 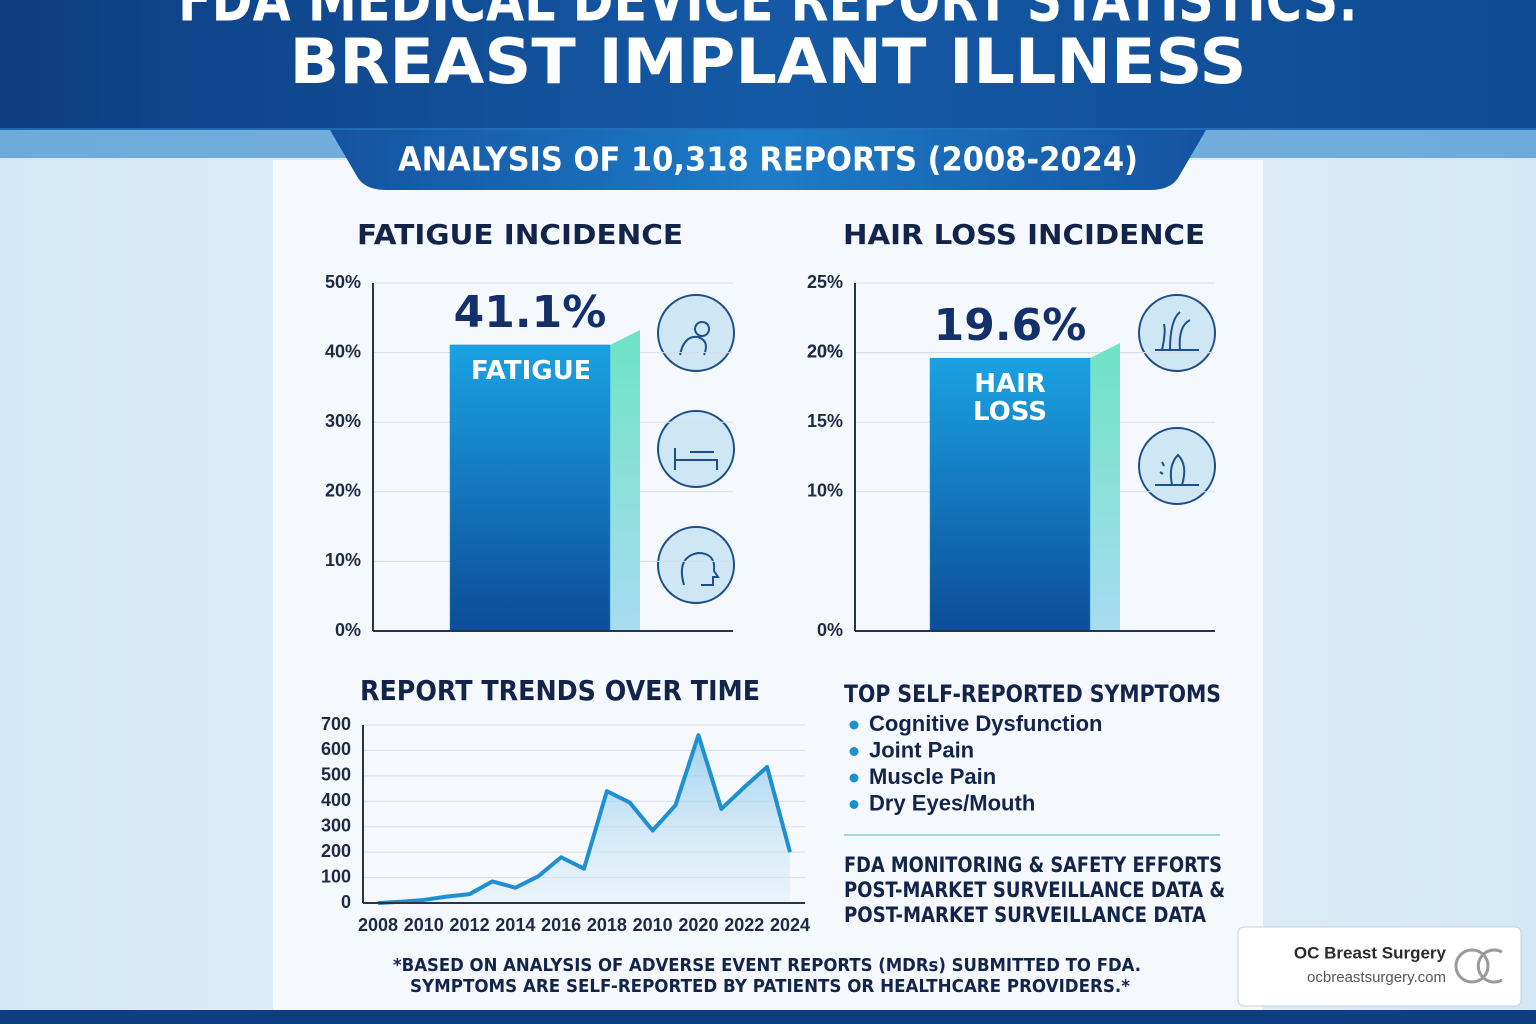 I want to click on area-fill, so click(x=584, y=819).